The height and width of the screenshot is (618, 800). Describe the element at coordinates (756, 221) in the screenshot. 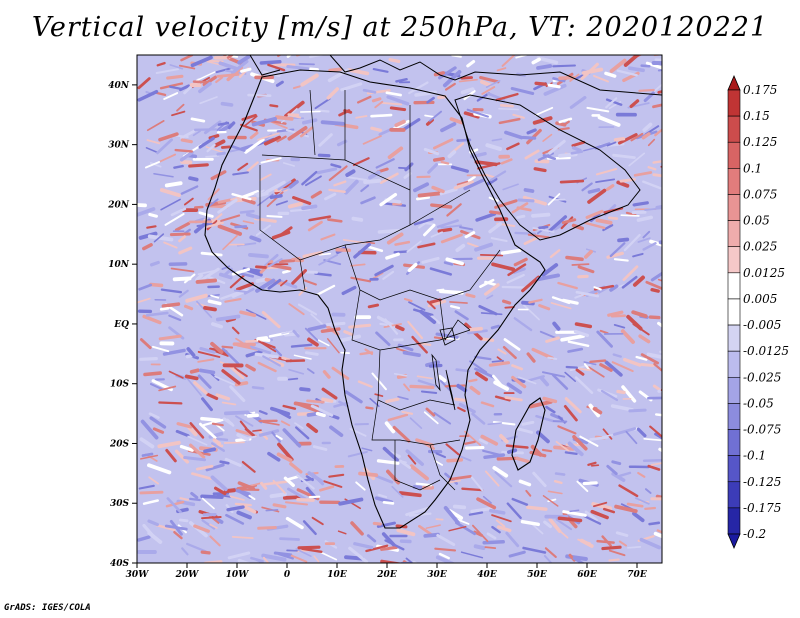

I see `colorbar-label: 0.05` at that location.